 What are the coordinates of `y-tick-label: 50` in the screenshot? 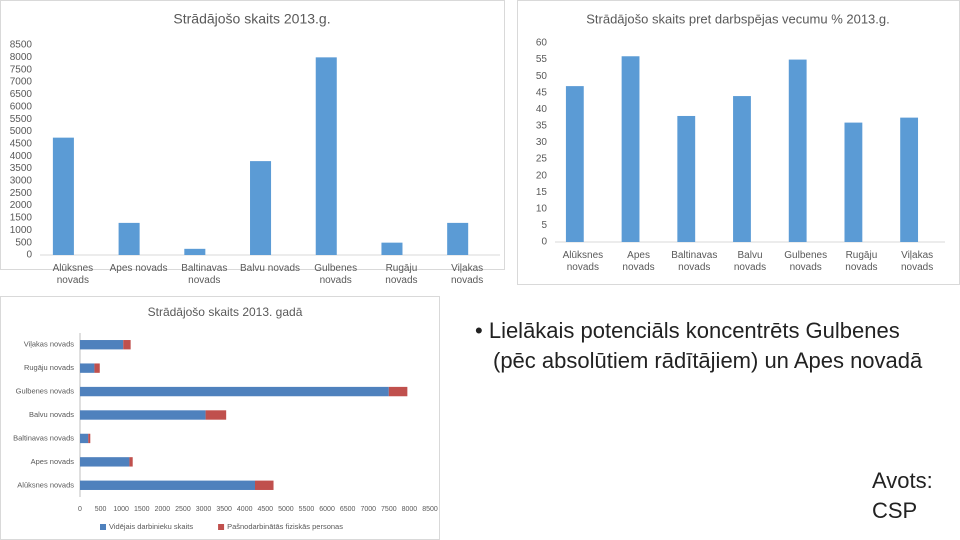 It's located at (542, 76).